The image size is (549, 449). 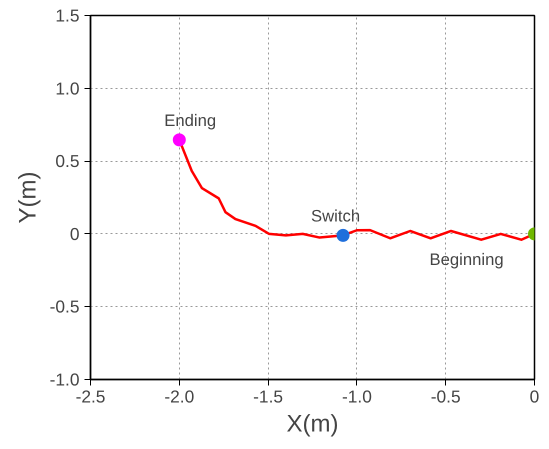 I want to click on x-tick-label: 0, so click(x=535, y=396).